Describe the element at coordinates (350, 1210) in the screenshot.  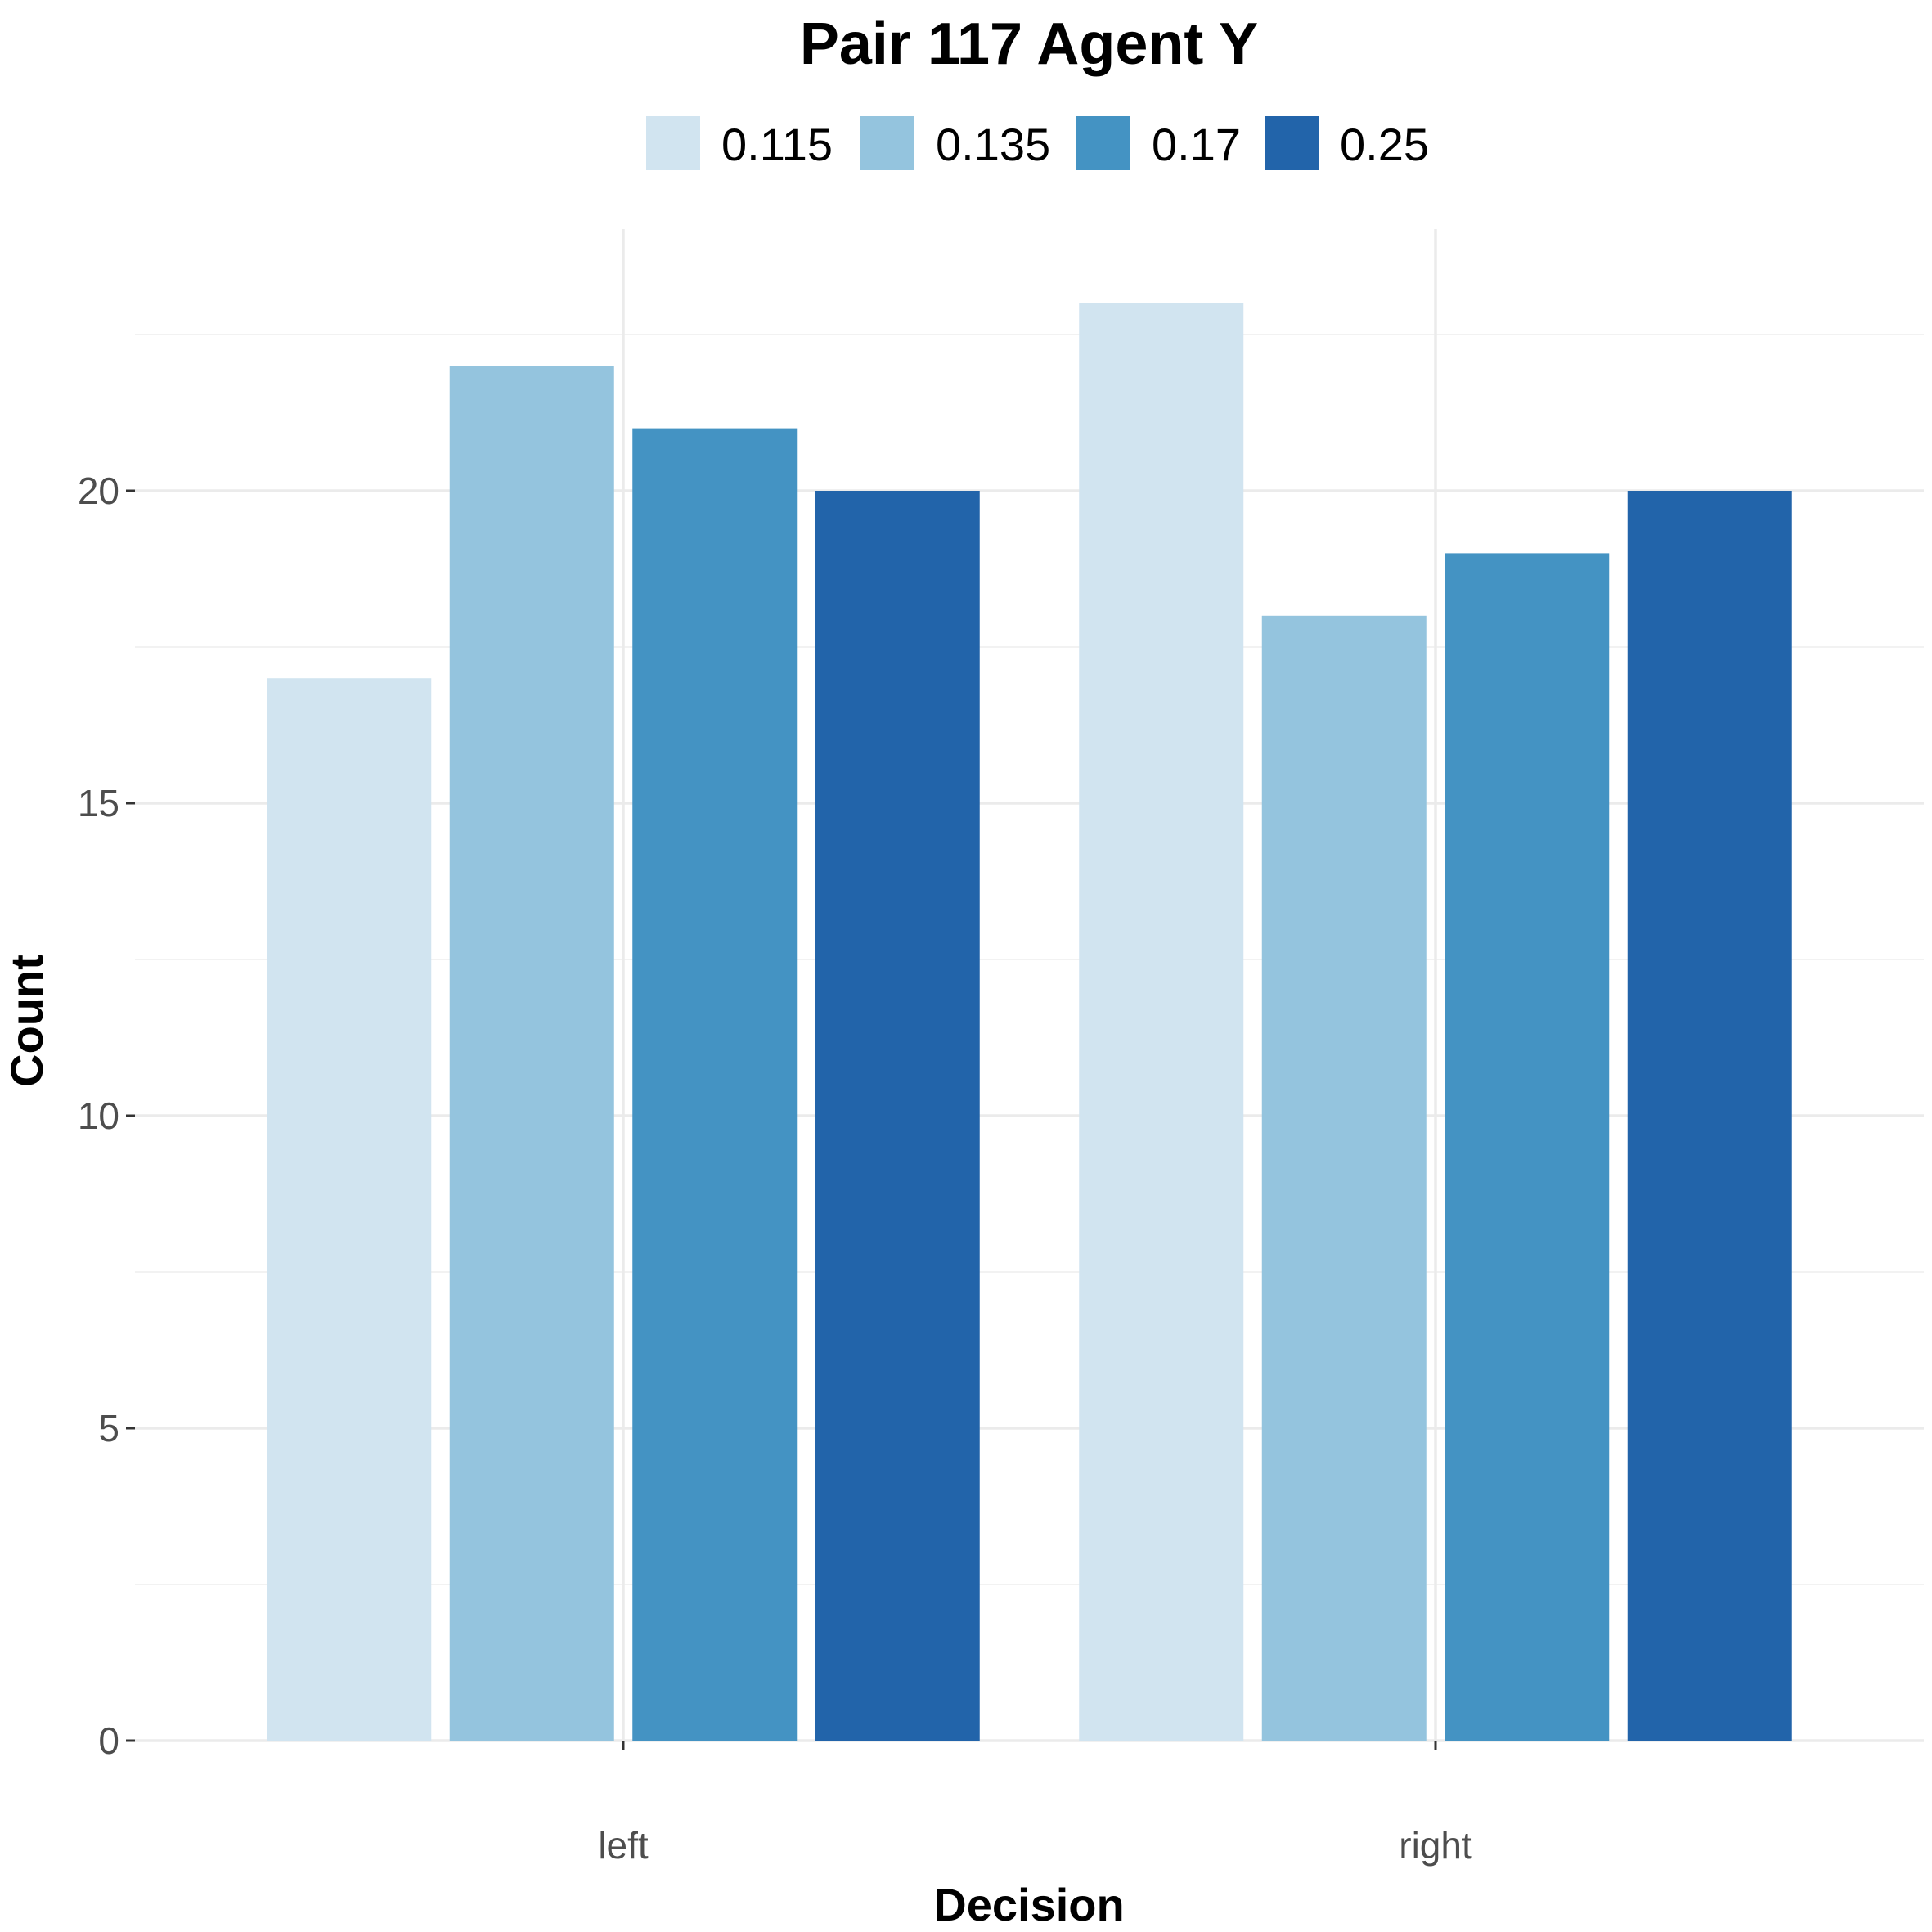
I see `bar-left-0.115` at that location.